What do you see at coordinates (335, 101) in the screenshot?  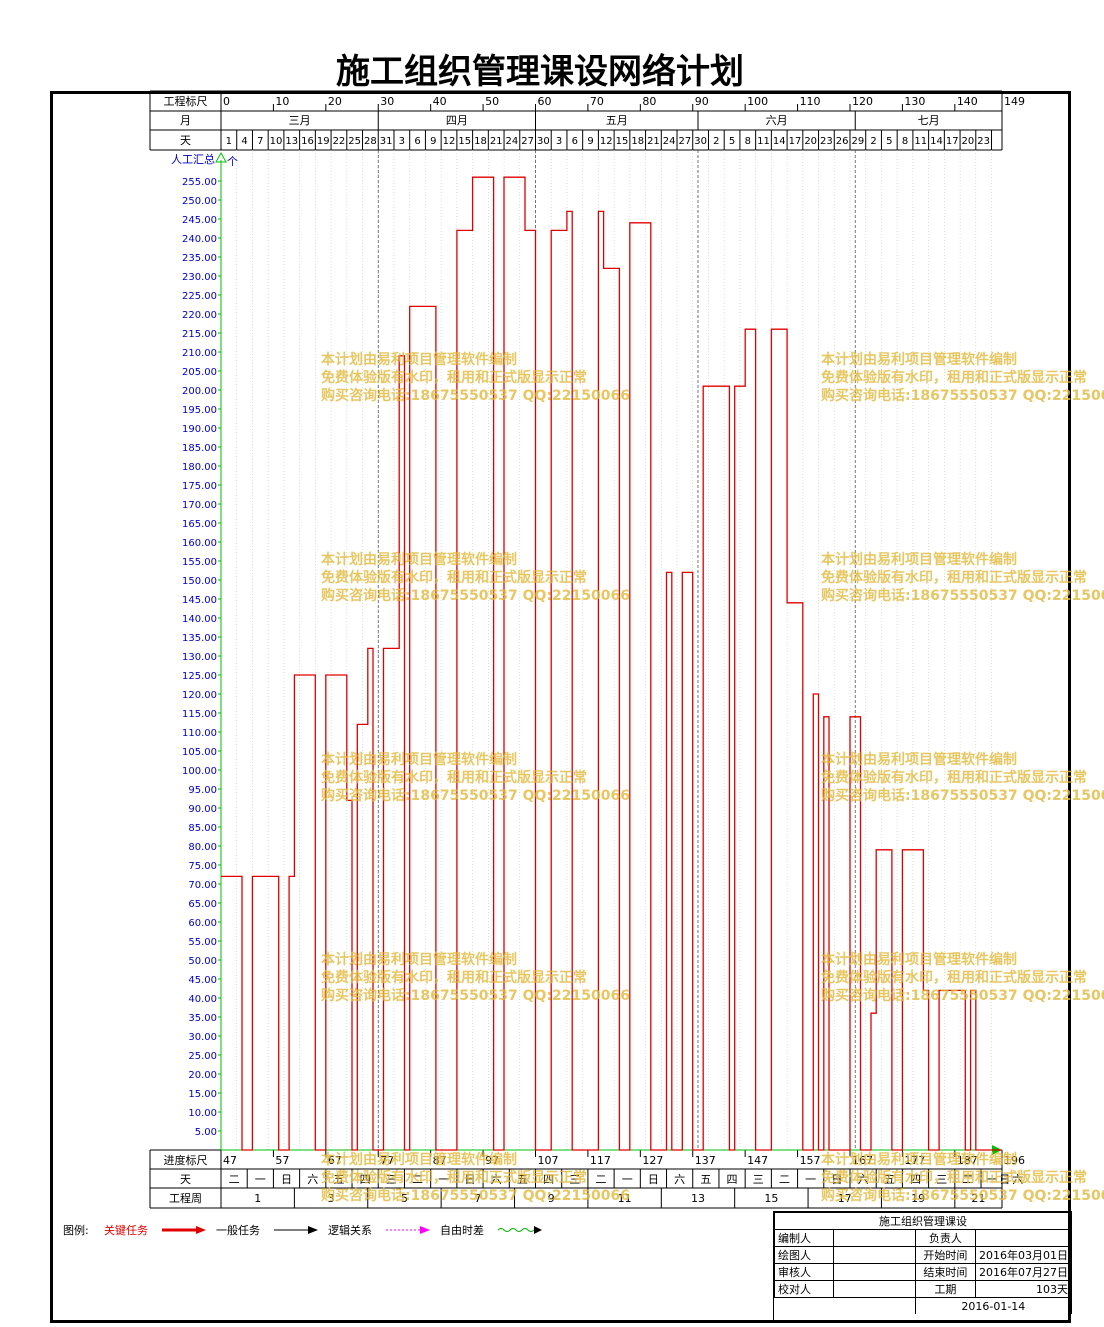 I see `scale-tick-label: 20` at bounding box center [335, 101].